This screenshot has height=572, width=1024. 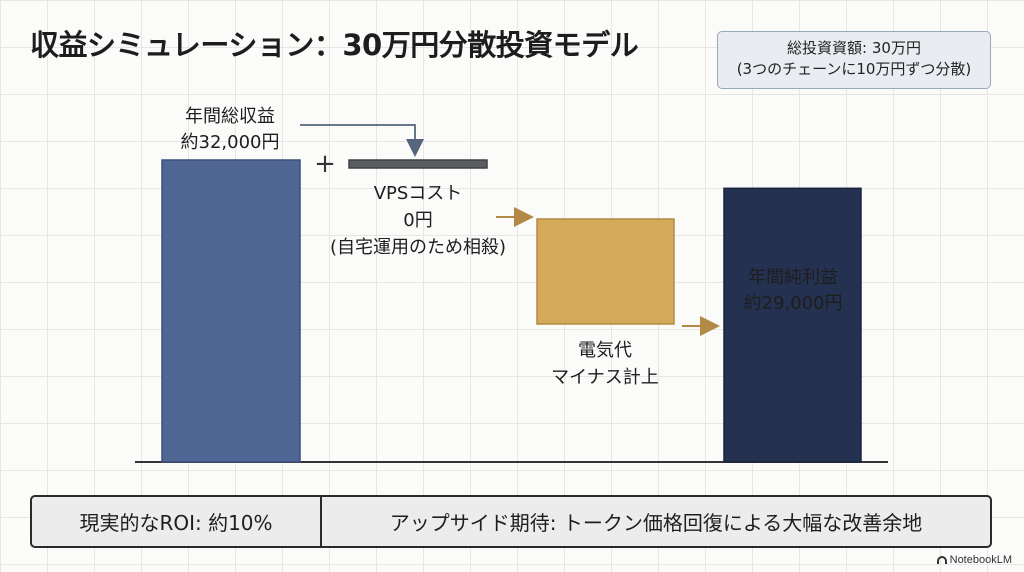 I want to click on arrow-revenue-to-vps, so click(x=362, y=140).